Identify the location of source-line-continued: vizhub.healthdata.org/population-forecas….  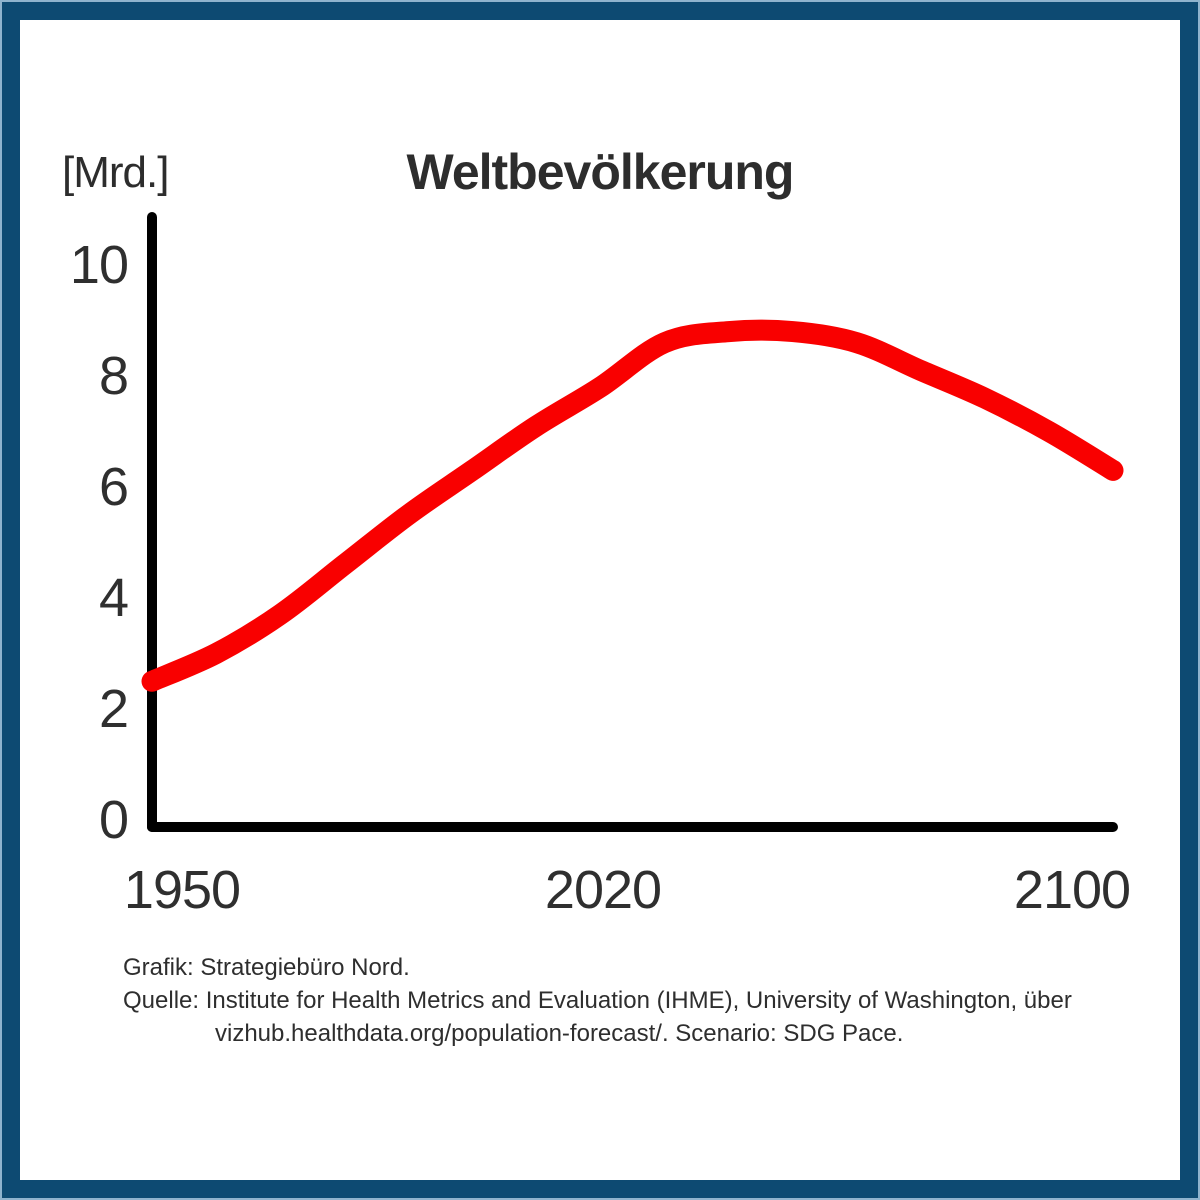
(559, 1033).